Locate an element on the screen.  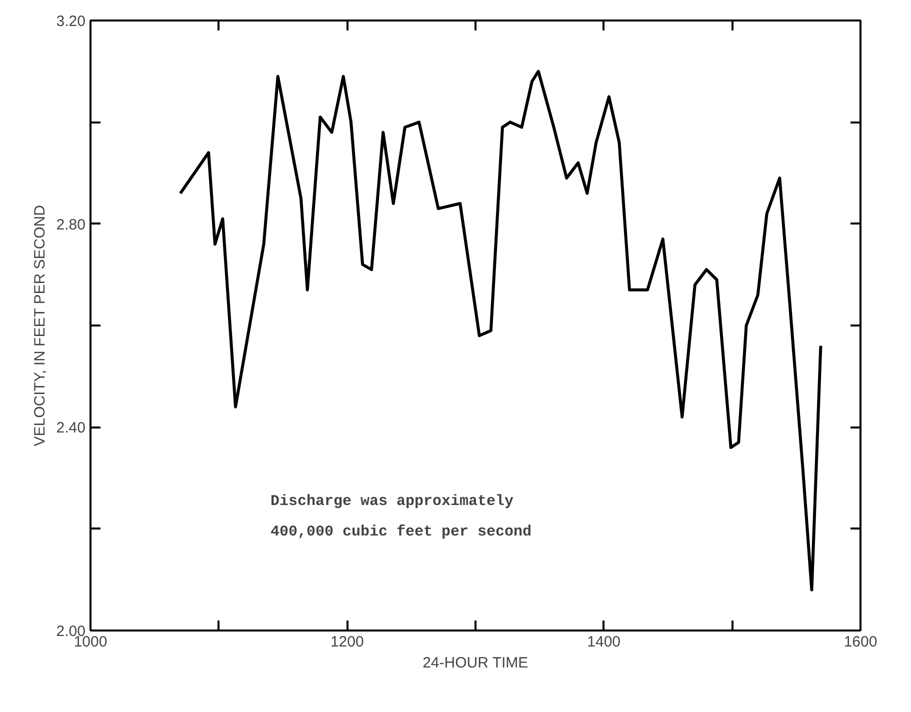
x-tick-label: 1600 is located at coordinates (861, 642).